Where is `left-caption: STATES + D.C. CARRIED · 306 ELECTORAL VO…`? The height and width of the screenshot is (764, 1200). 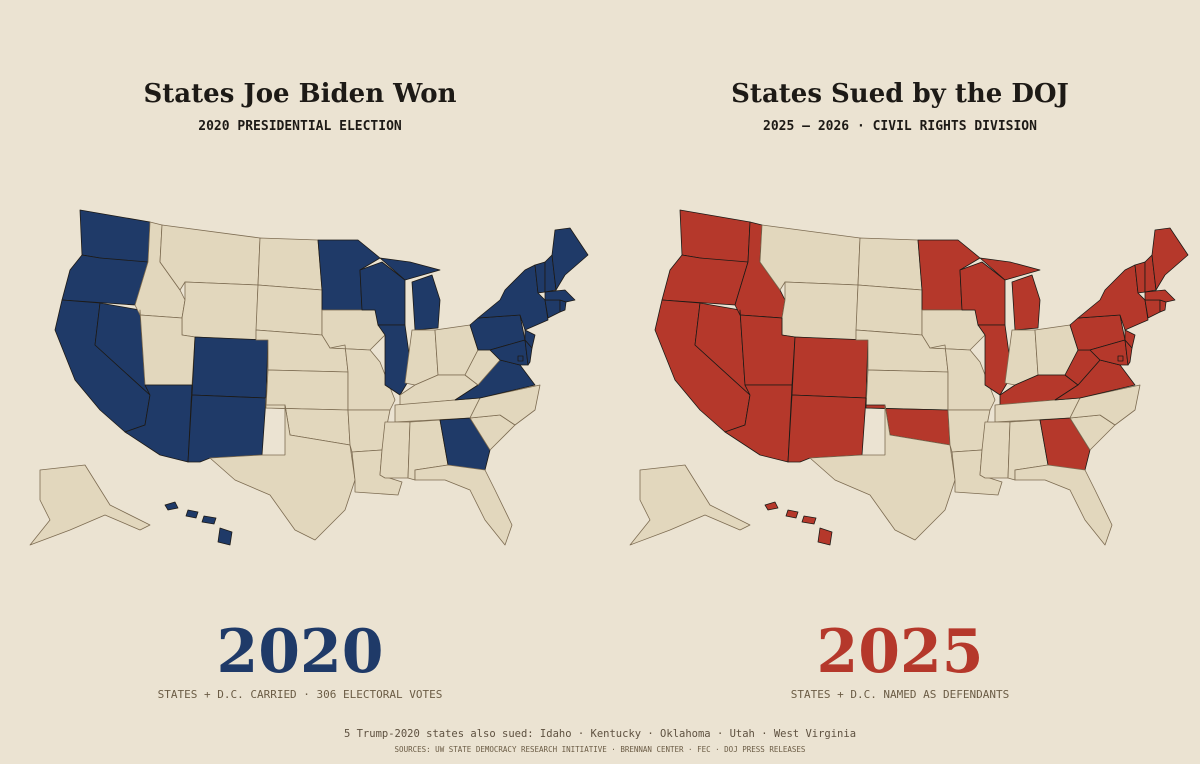
left-caption: STATES + D.C. CARRIED · 306 ELECTORAL VO… is located at coordinates (300, 694).